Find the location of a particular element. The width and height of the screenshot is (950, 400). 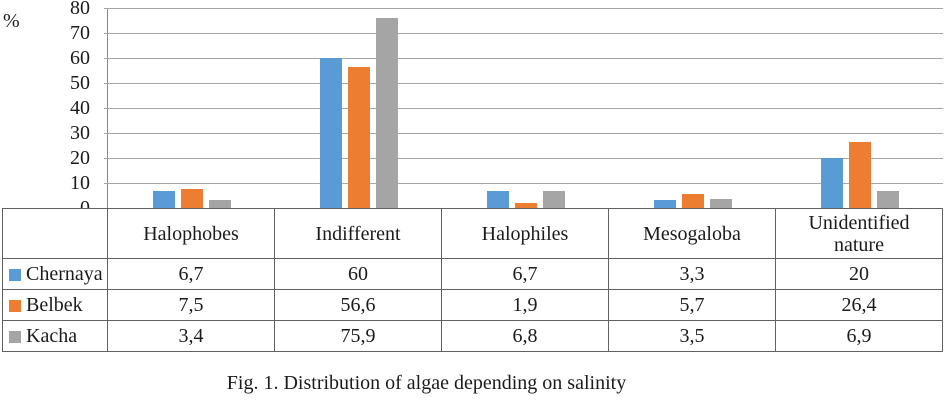

series-row-chernaya: Chernaya 6,7 60 6,7 3,3 20 is located at coordinates (472, 274).